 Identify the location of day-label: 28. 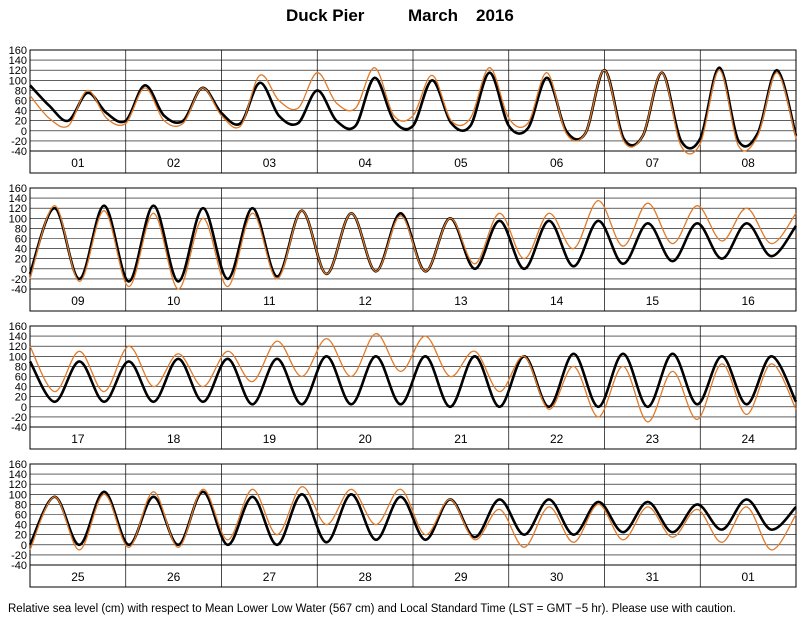
(365, 577).